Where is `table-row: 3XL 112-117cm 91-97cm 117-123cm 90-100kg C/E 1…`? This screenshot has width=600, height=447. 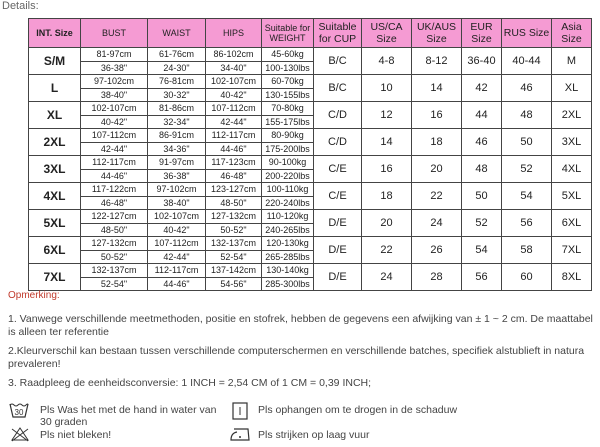 table-row: 3XL 112-117cm 91-97cm 117-123cm 90-100kg C/E 1… is located at coordinates (310, 169).